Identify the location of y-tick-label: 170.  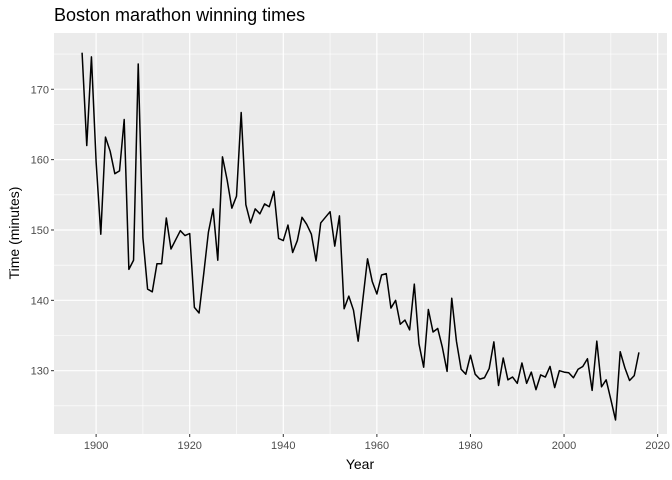
(40, 90).